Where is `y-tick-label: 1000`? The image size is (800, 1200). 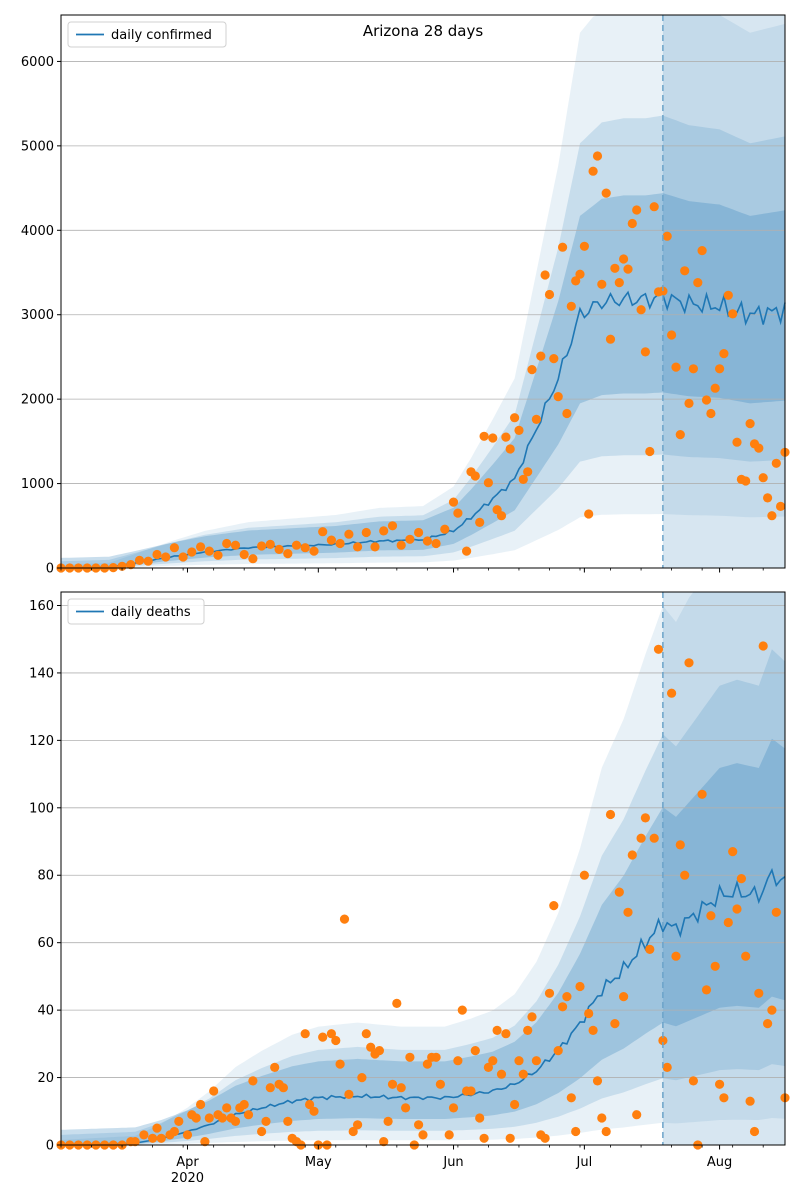
y-tick-label: 1000 is located at coordinates (37, 484).